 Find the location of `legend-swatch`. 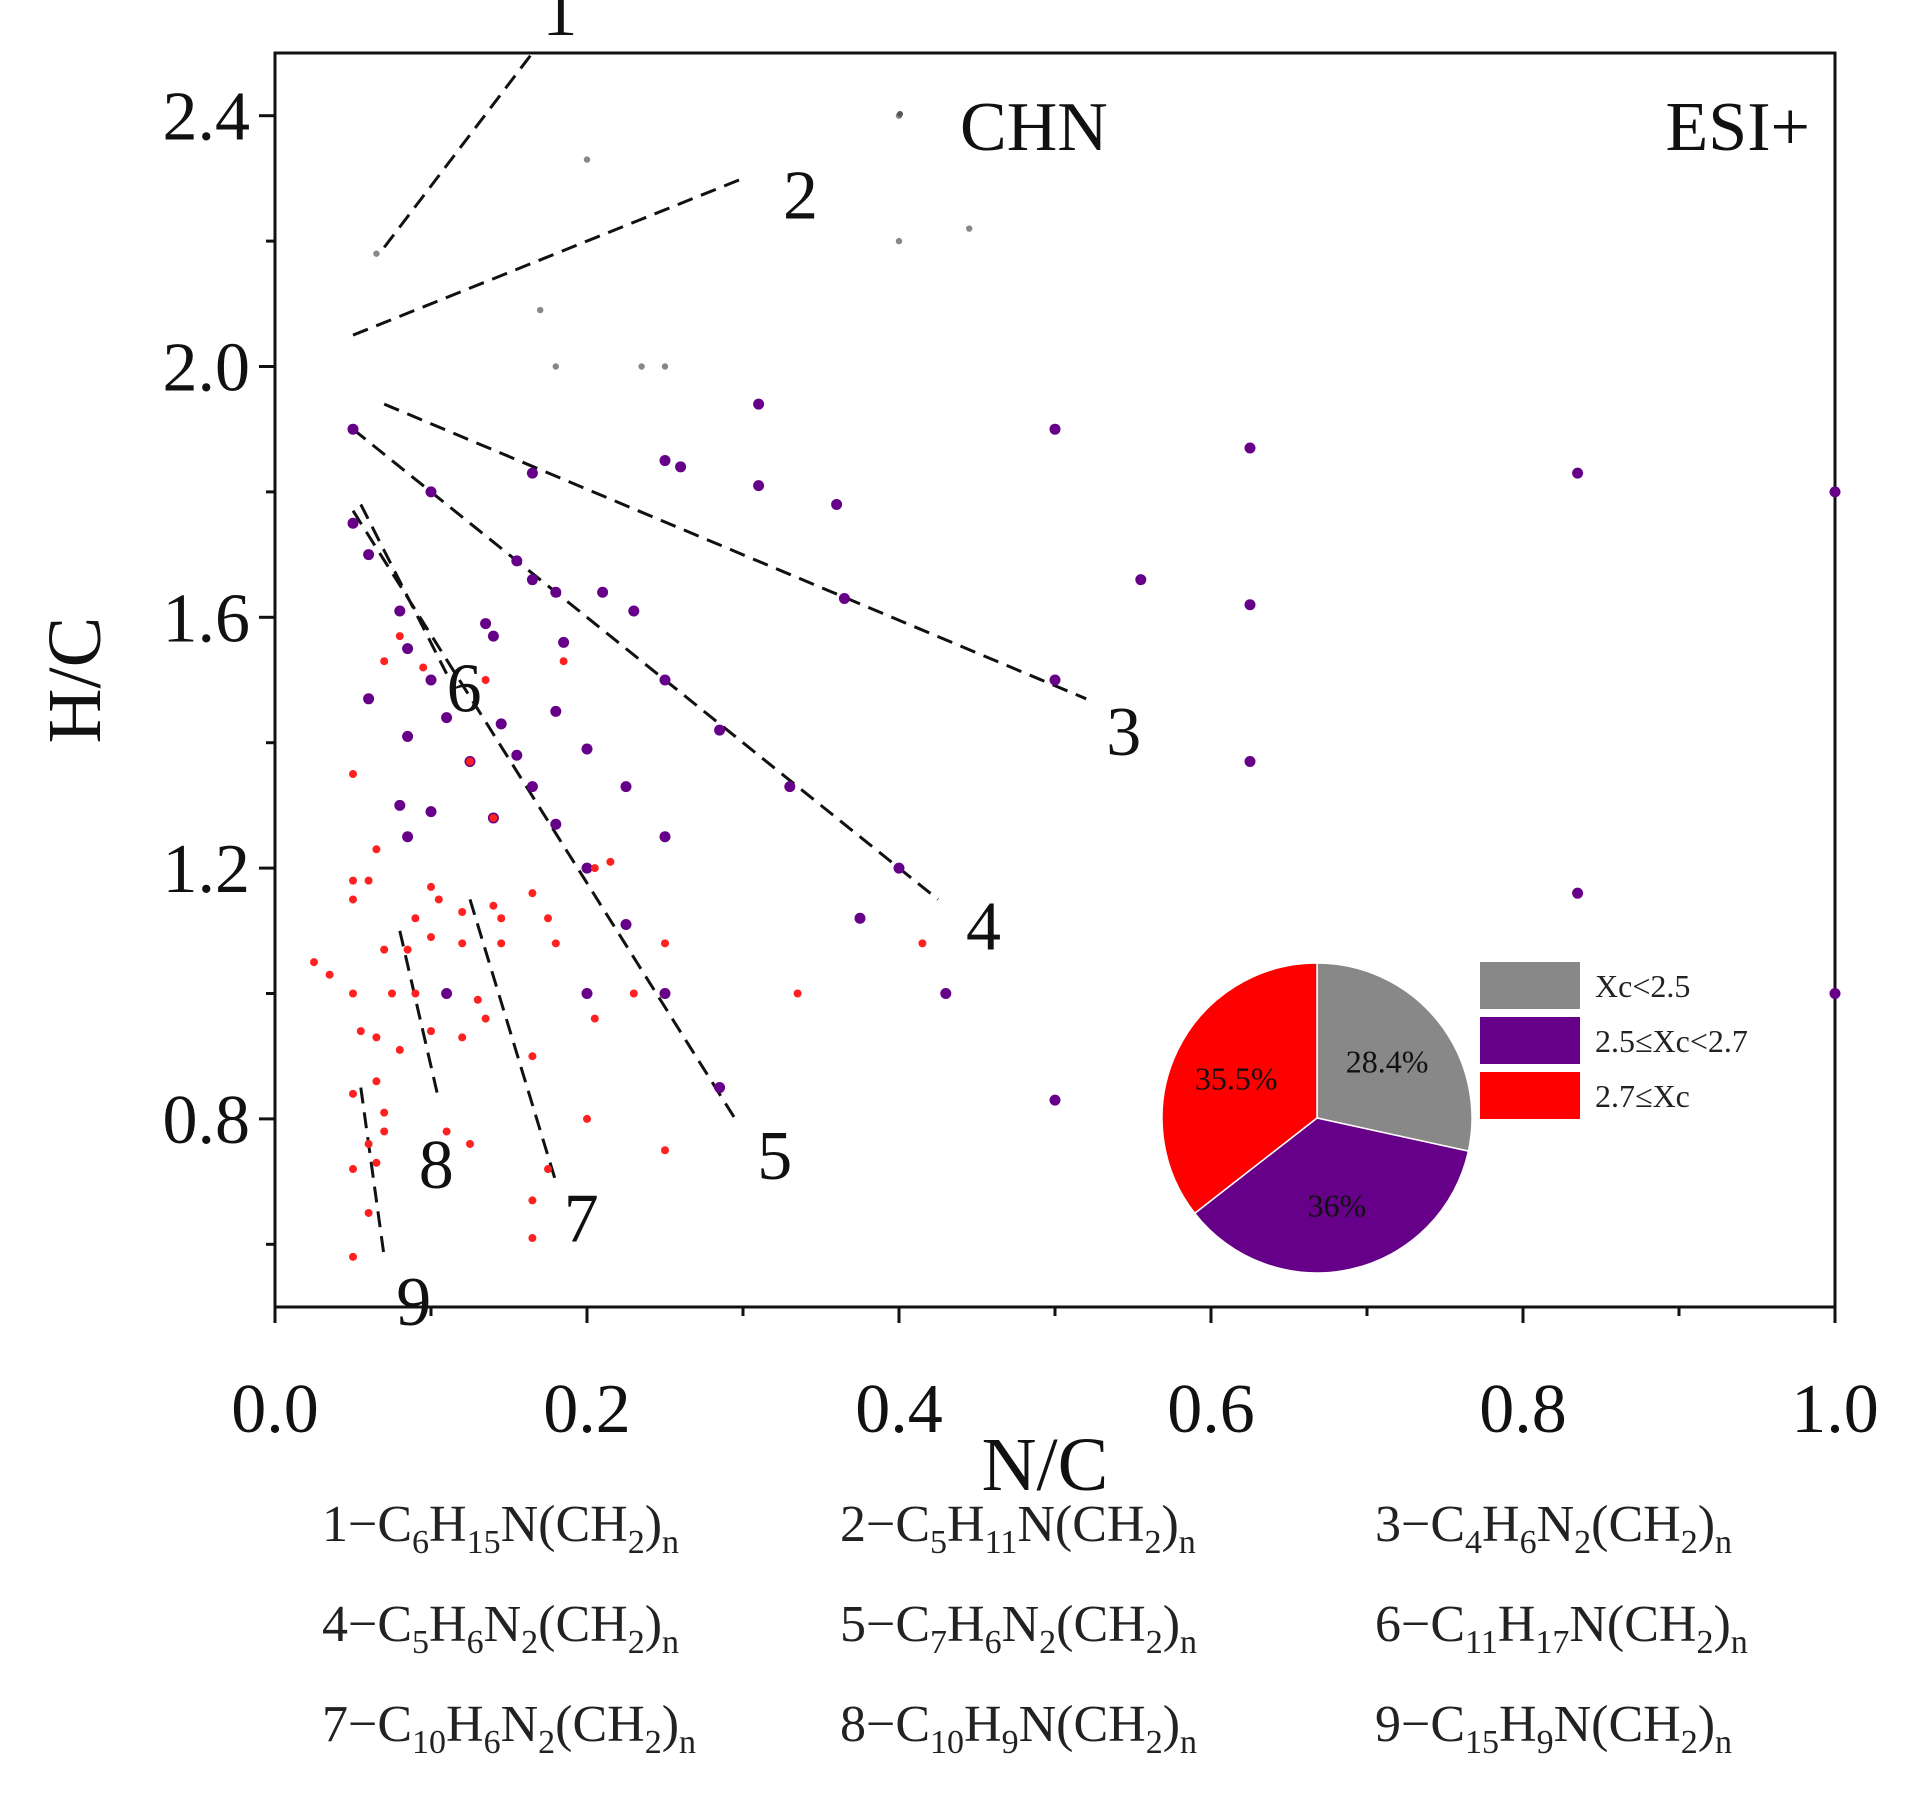

legend-swatch is located at coordinates (1530, 1095).